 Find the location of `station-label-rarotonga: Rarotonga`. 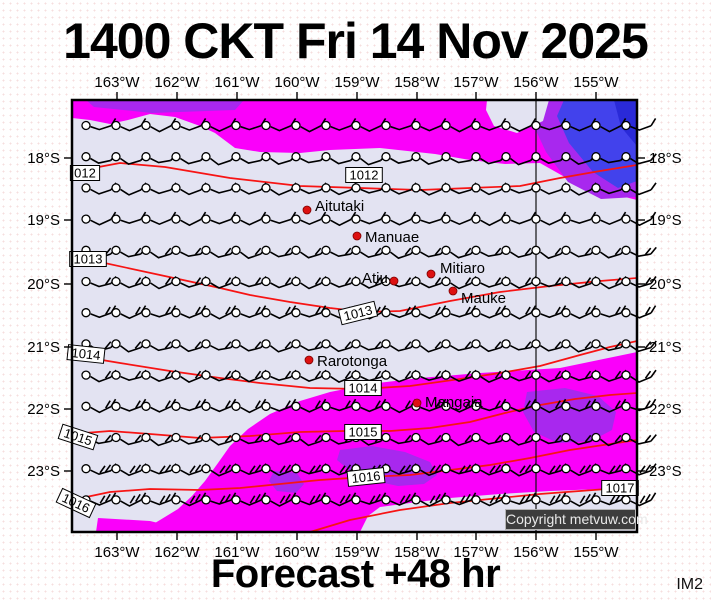

station-label-rarotonga: Rarotonga is located at coordinates (352, 361).